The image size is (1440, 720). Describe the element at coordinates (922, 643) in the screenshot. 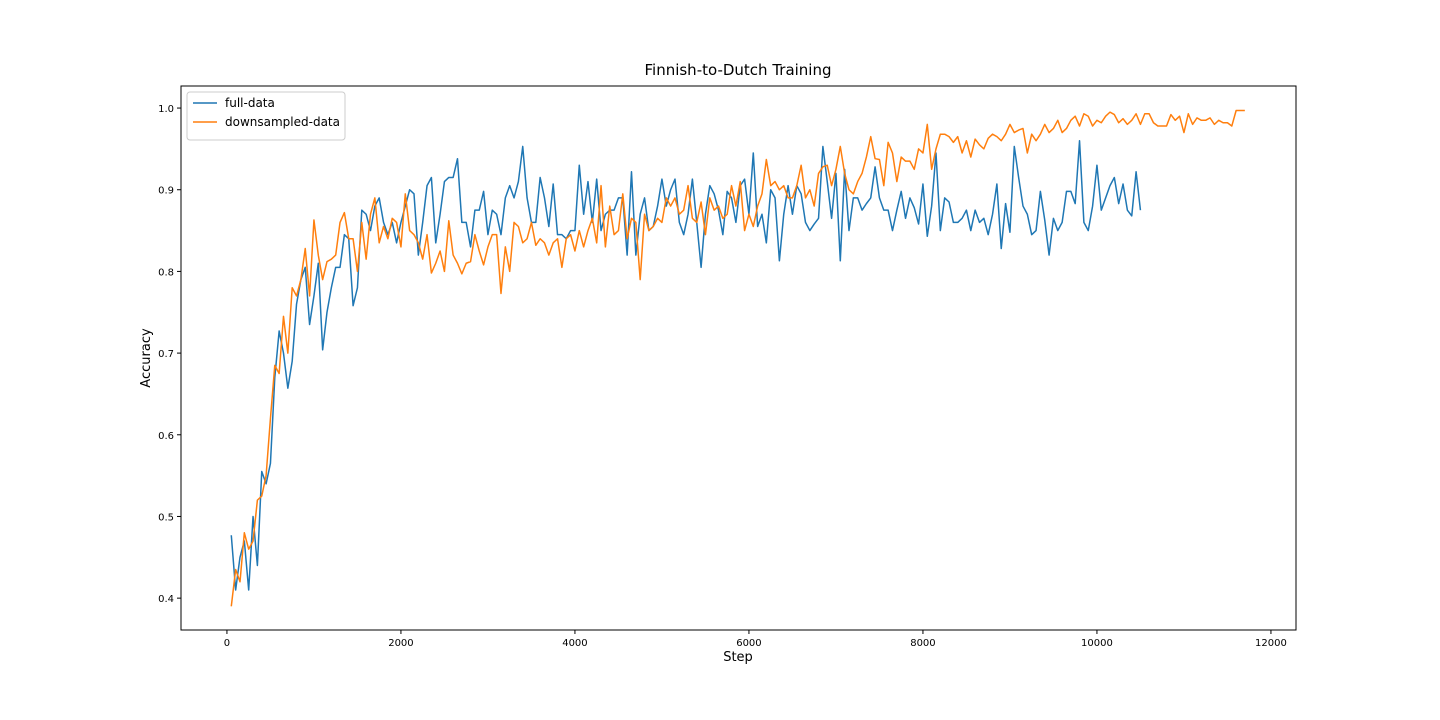

I see `x-tick-label: 8000` at that location.